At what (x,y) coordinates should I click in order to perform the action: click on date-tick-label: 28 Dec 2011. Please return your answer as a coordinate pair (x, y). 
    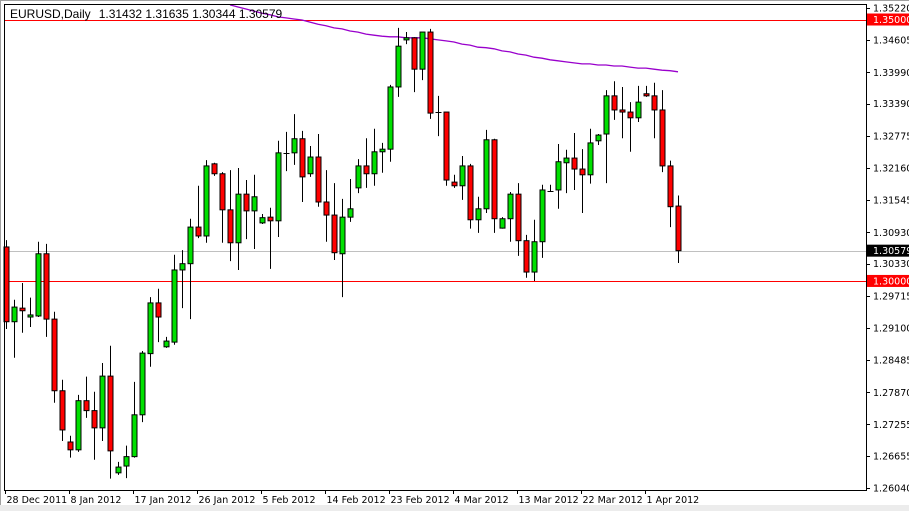
    Looking at the image, I should click on (37, 500).